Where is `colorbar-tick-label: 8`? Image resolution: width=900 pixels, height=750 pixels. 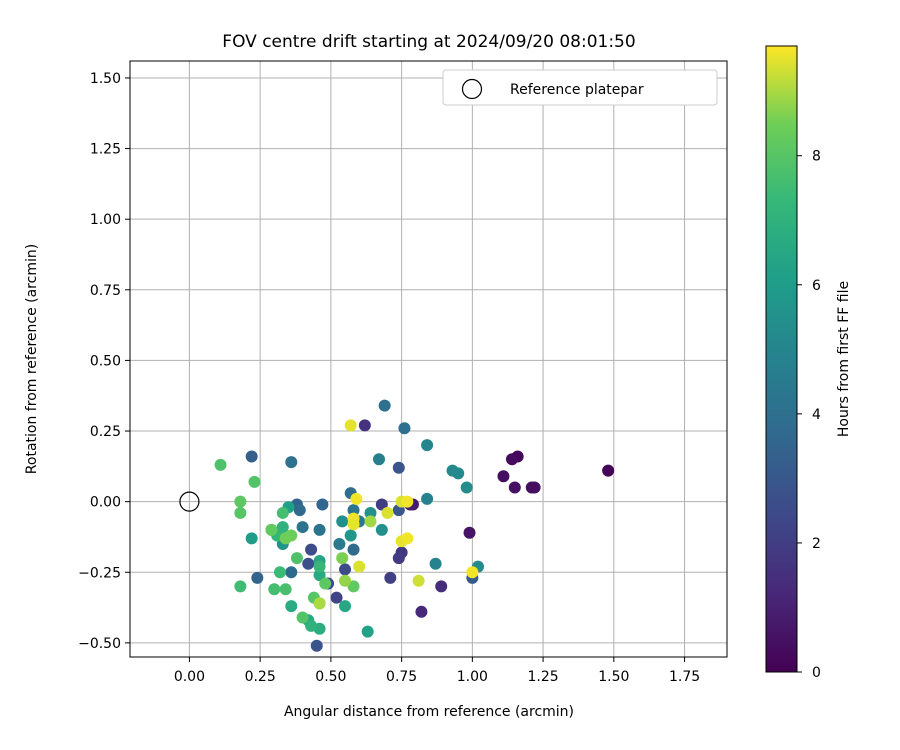 colorbar-tick-label: 8 is located at coordinates (816, 157).